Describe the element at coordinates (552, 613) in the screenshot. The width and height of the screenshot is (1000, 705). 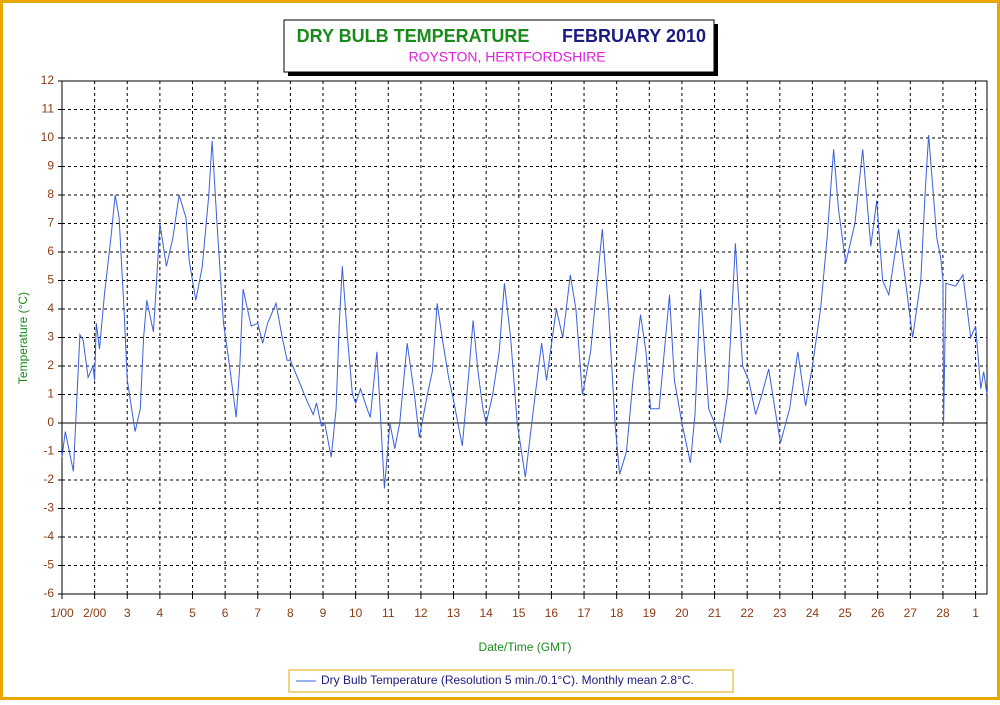
I see `x-tick-label: 16` at that location.